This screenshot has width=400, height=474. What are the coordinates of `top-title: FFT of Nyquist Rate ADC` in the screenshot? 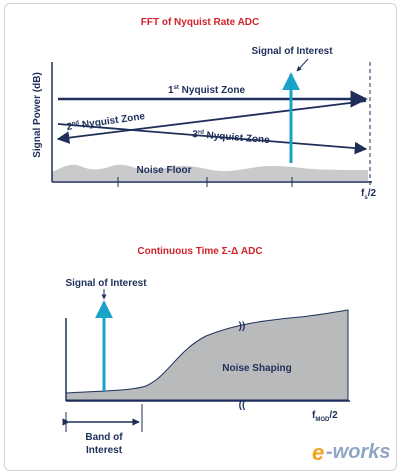 It's located at (200, 22).